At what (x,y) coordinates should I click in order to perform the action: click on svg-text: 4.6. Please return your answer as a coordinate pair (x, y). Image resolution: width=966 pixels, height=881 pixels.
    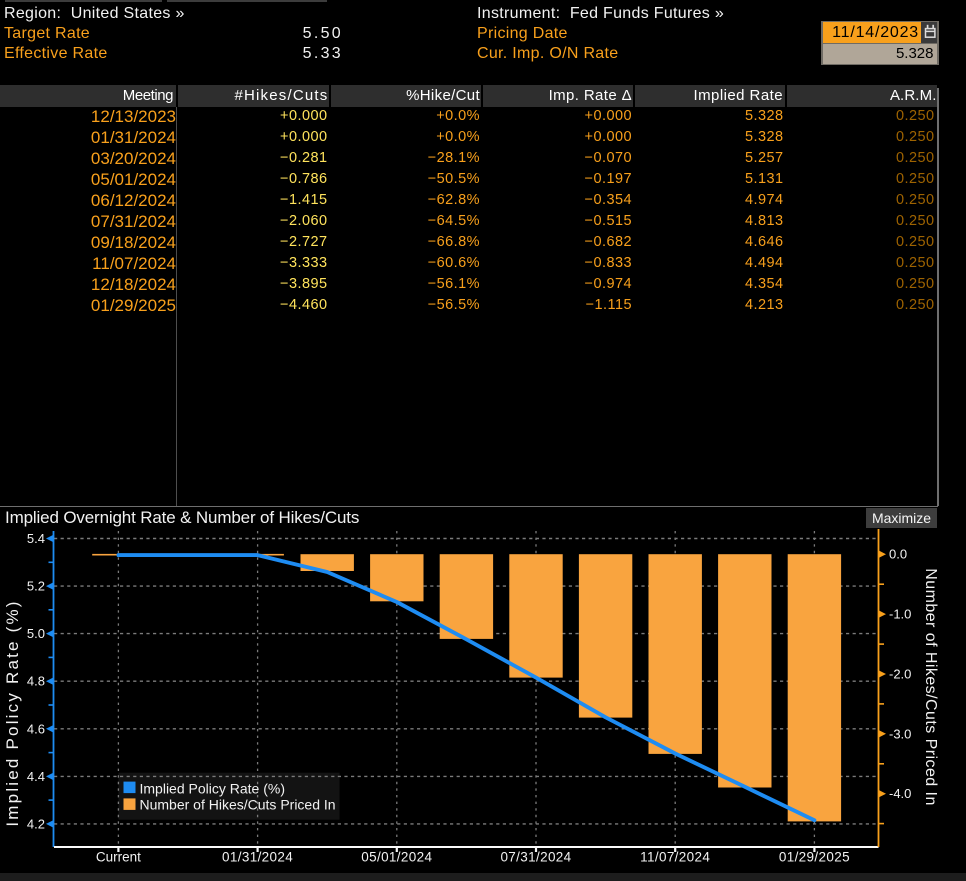
    Looking at the image, I should click on (36, 728).